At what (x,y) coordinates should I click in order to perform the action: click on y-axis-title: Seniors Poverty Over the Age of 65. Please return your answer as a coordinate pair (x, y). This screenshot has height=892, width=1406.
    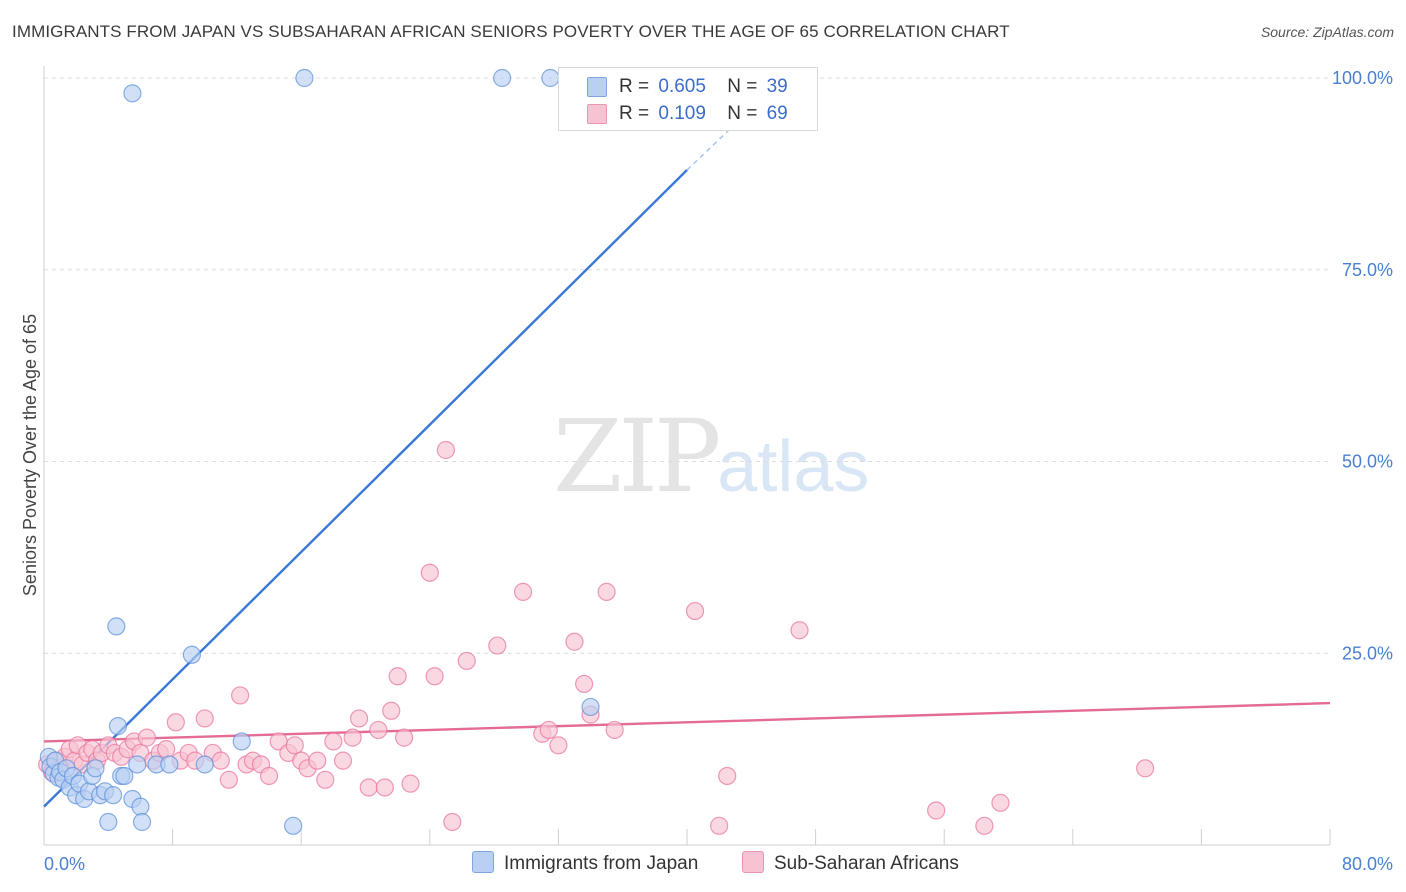
    Looking at the image, I should click on (30, 455).